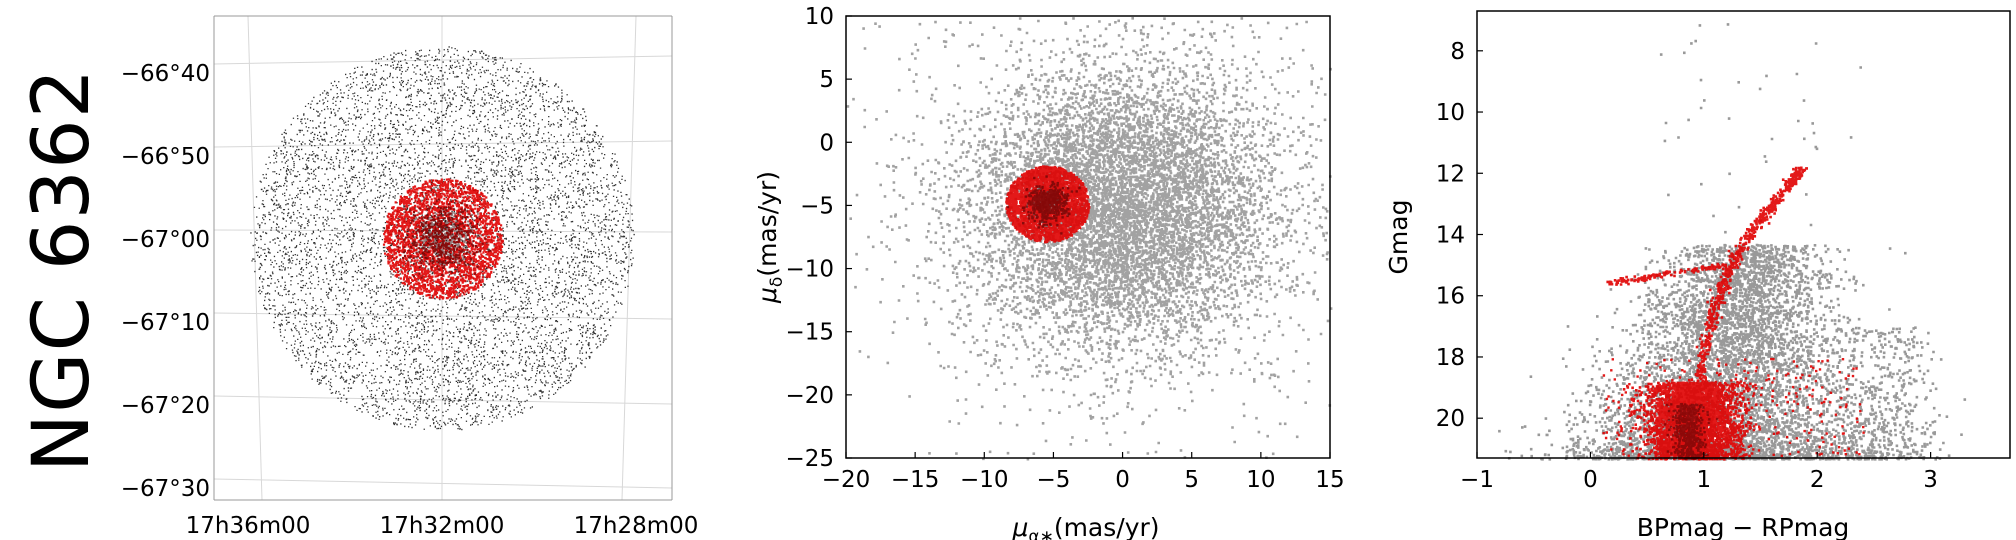 The width and height of the screenshot is (2016, 540). I want to click on sky-ra-tick-labels: 17h36m00 17h32m00 17h28m00, so click(442, 526).